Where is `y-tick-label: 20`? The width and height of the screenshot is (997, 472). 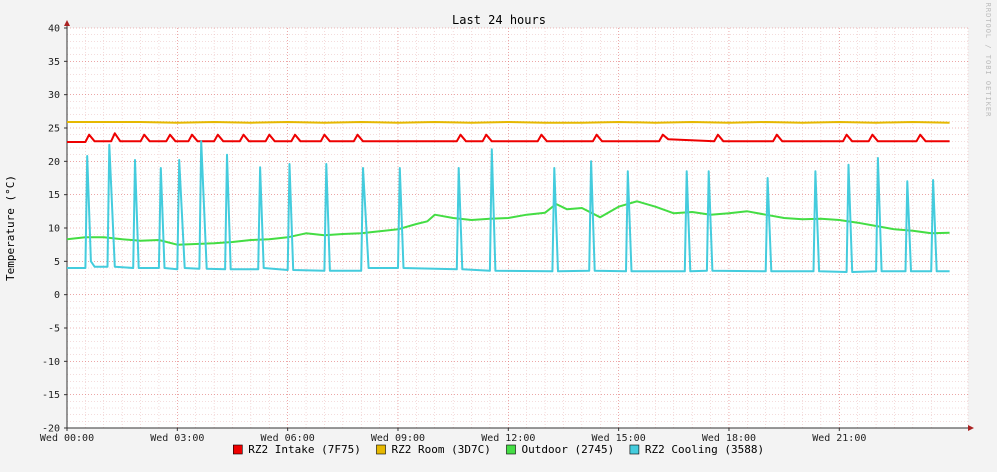 y-tick-label: 20 is located at coordinates (54, 162).